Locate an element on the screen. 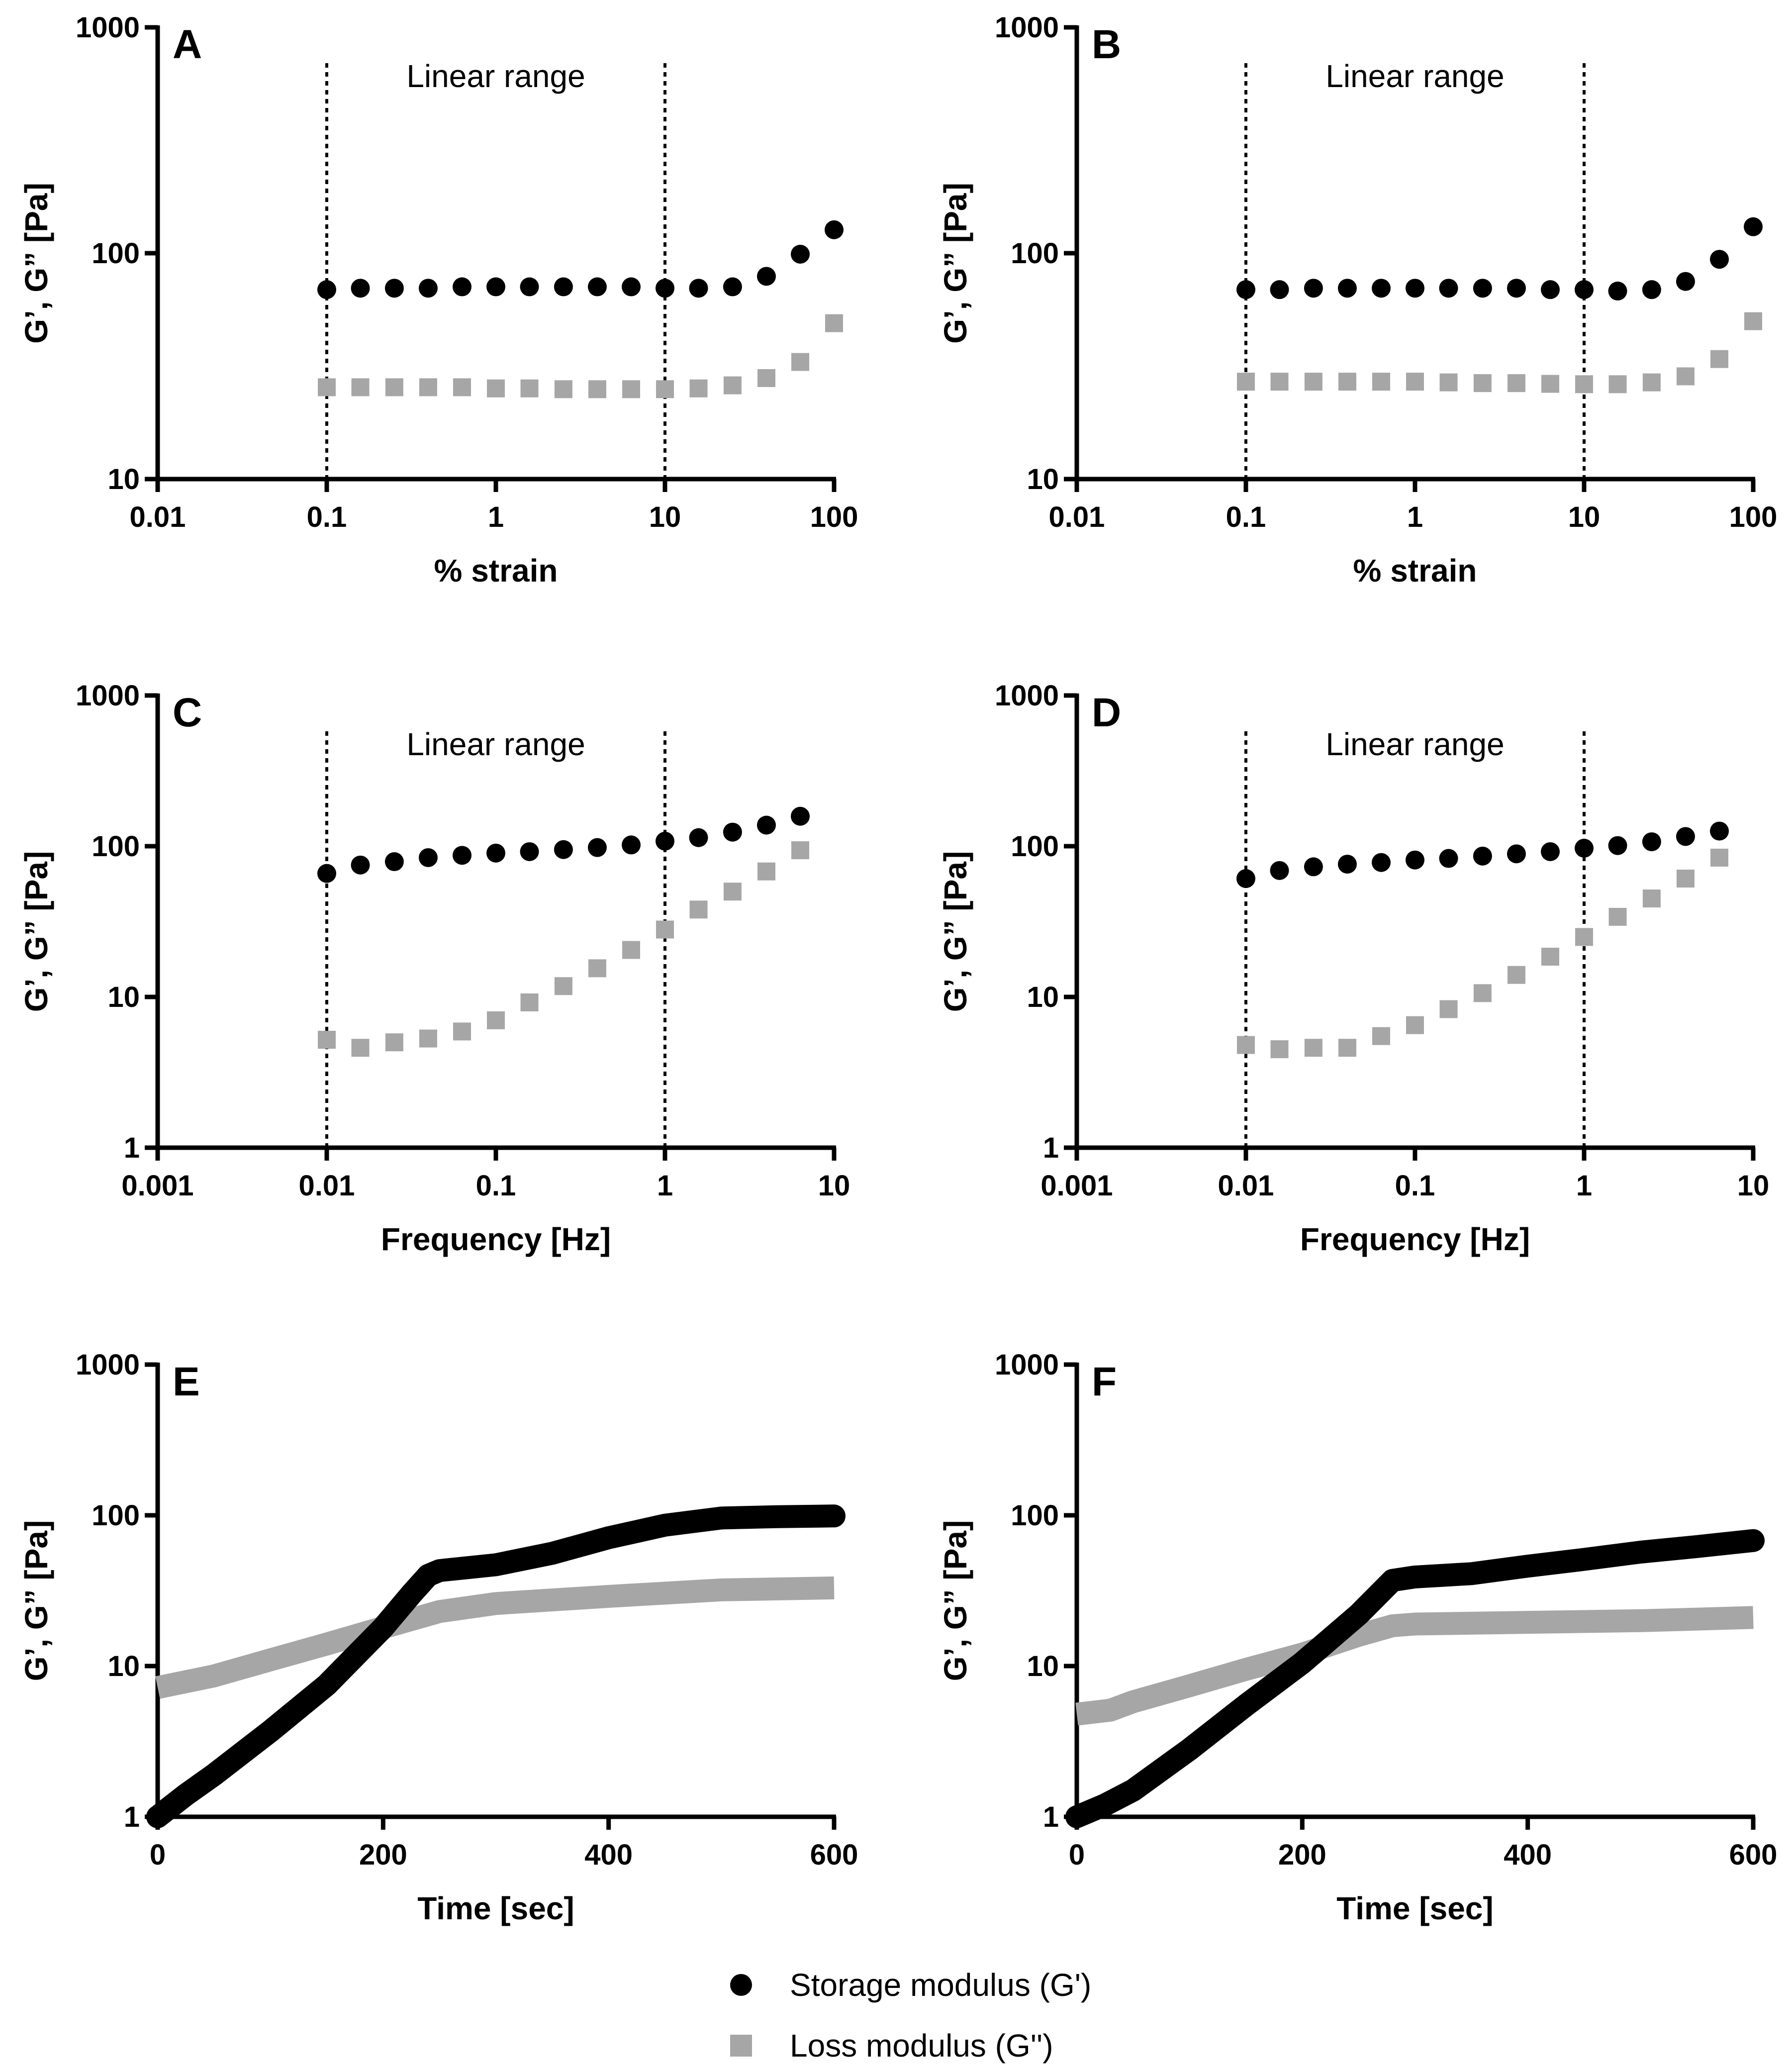 The width and height of the screenshot is (1791, 2072). loss-modulus-line is located at coordinates (495, 1637).